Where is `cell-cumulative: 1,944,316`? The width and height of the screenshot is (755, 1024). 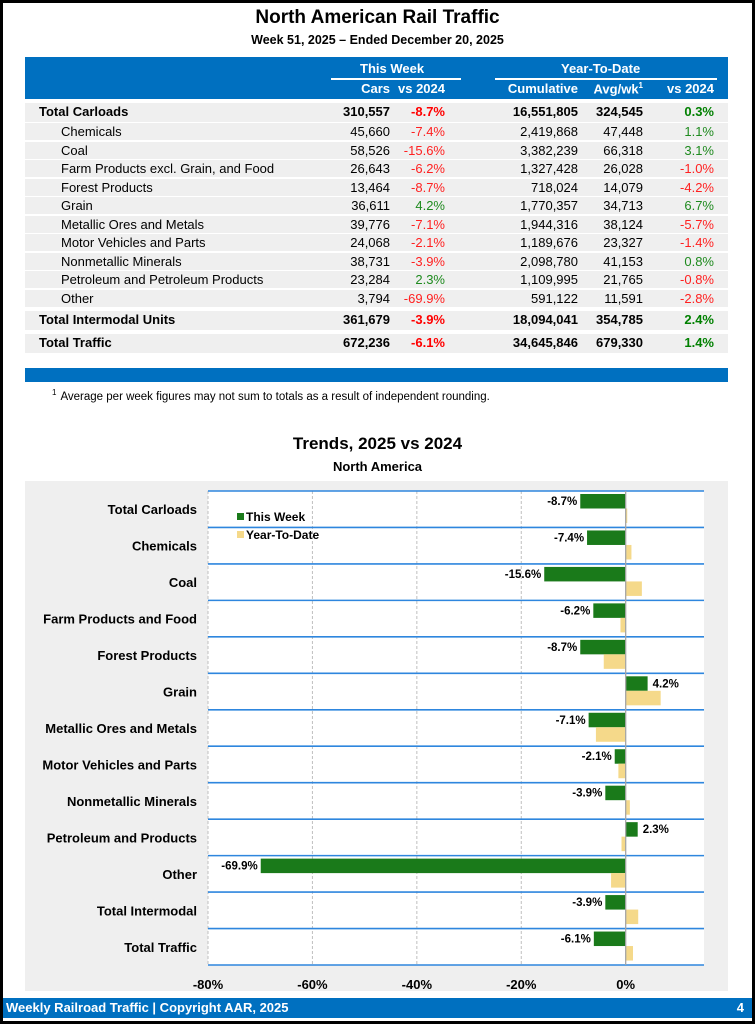
cell-cumulative: 1,944,316 is located at coordinates (549, 224).